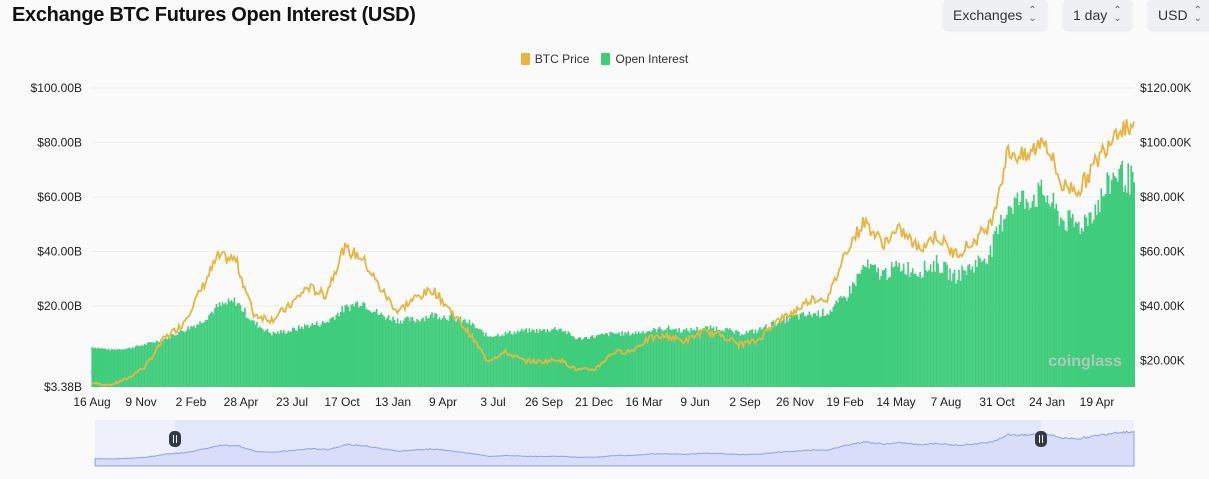  Describe the element at coordinates (175, 439) in the screenshot. I see `navigator-left-handle` at that location.